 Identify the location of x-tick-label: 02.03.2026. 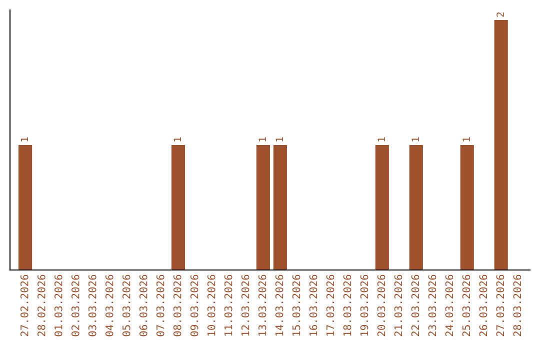
(75, 305).